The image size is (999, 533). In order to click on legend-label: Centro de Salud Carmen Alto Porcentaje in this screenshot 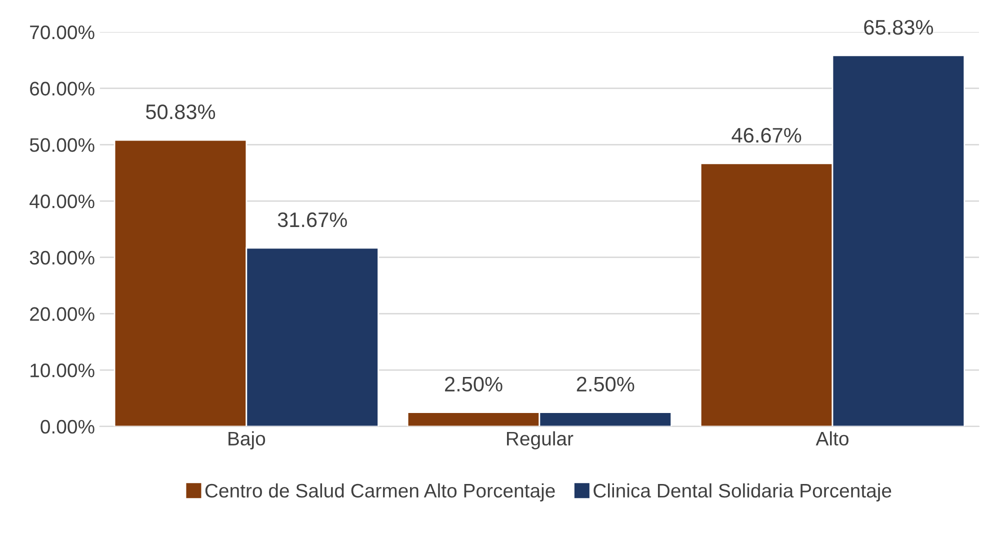, I will do `click(380, 492)`.